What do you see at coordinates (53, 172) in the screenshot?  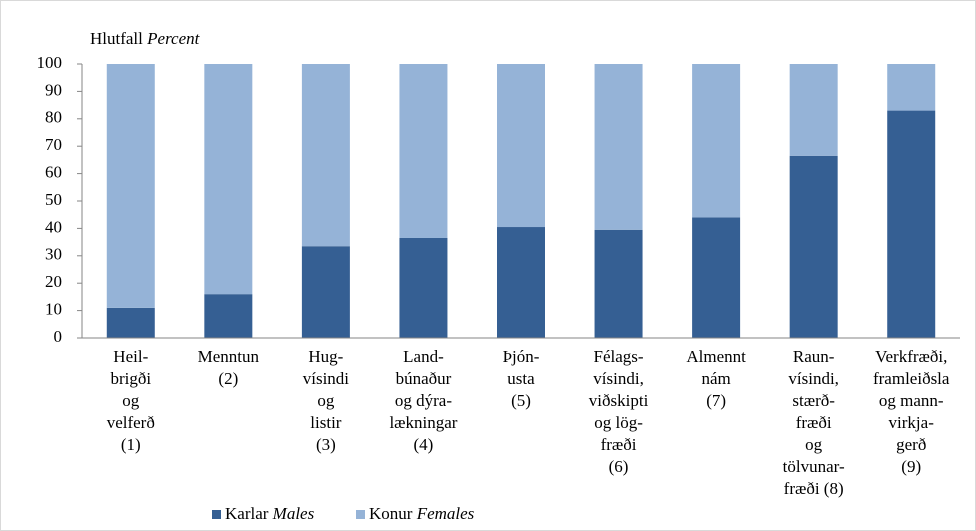 I see `y-tick-label: 60` at bounding box center [53, 172].